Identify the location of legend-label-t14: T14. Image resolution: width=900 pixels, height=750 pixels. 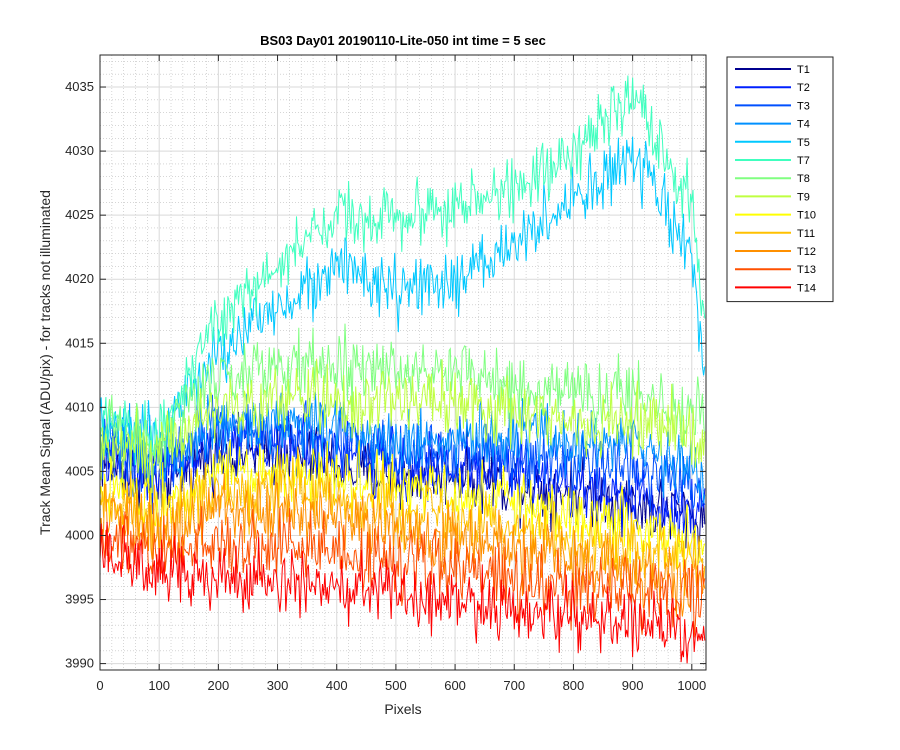
(806, 288).